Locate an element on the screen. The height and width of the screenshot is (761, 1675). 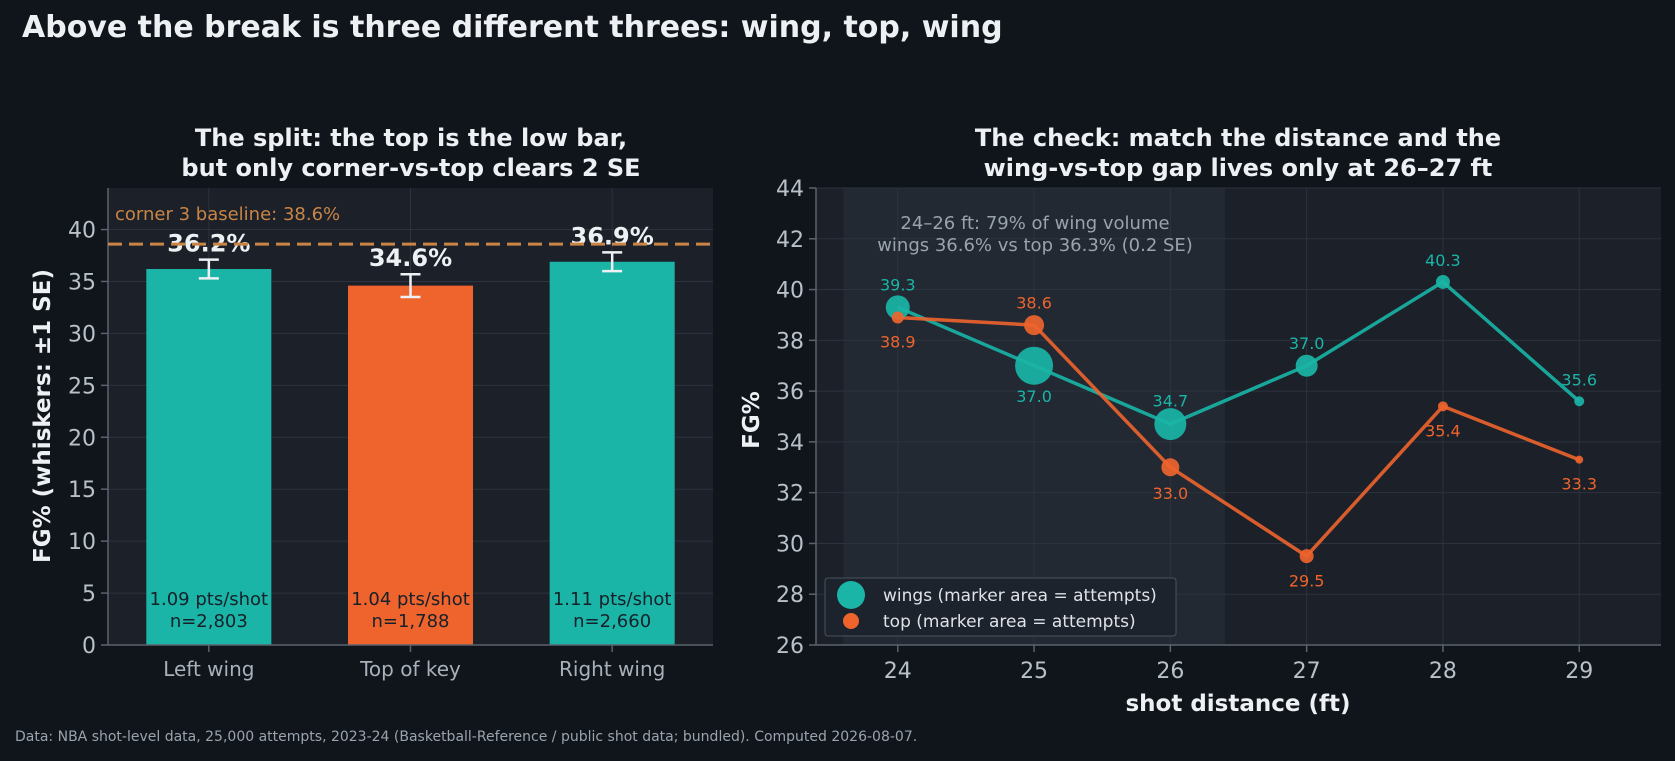
bar-attempts-label: n=2,660 is located at coordinates (612, 621).